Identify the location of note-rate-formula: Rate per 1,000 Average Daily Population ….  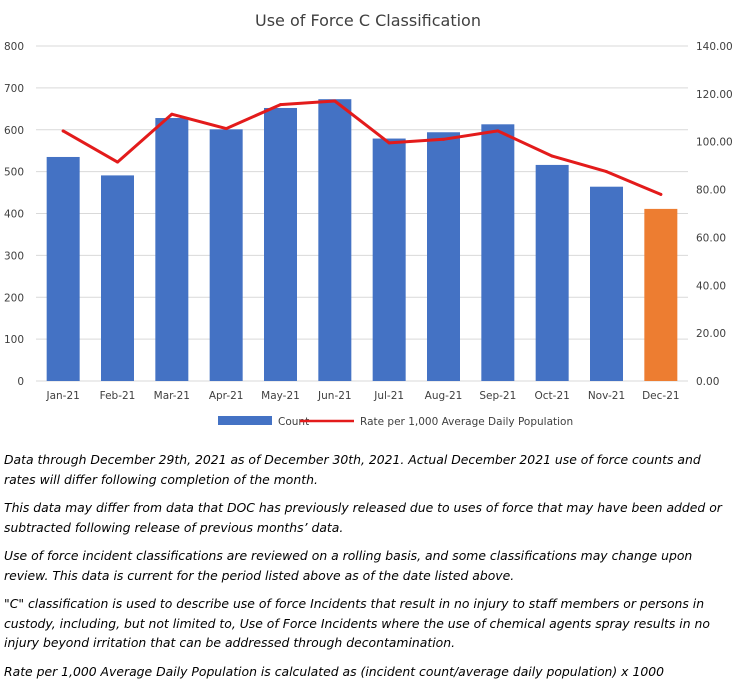
(334, 671).